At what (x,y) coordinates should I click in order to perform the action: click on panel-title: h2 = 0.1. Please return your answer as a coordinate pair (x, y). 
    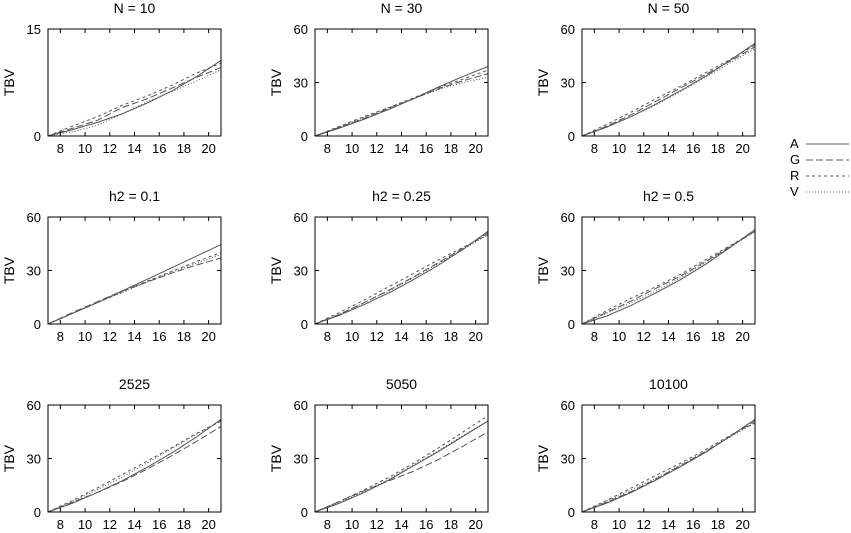
    Looking at the image, I should click on (134, 196).